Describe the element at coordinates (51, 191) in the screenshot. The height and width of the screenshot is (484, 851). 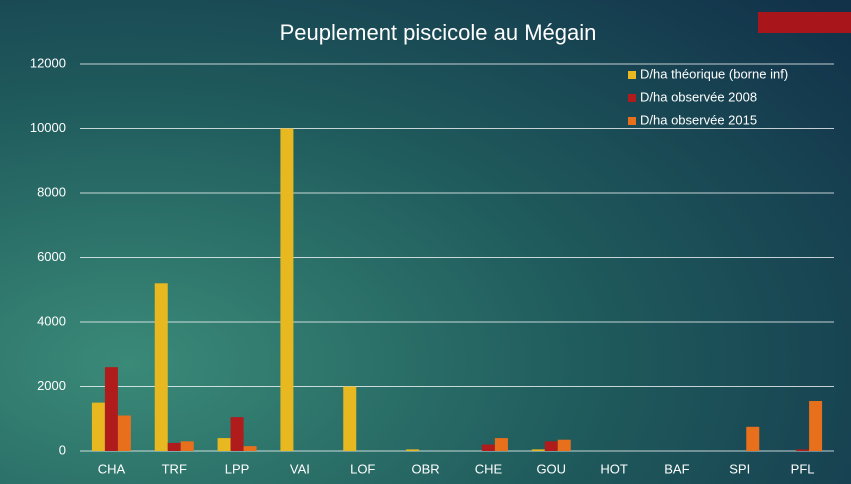
I see `y-tick-label: 8000` at that location.